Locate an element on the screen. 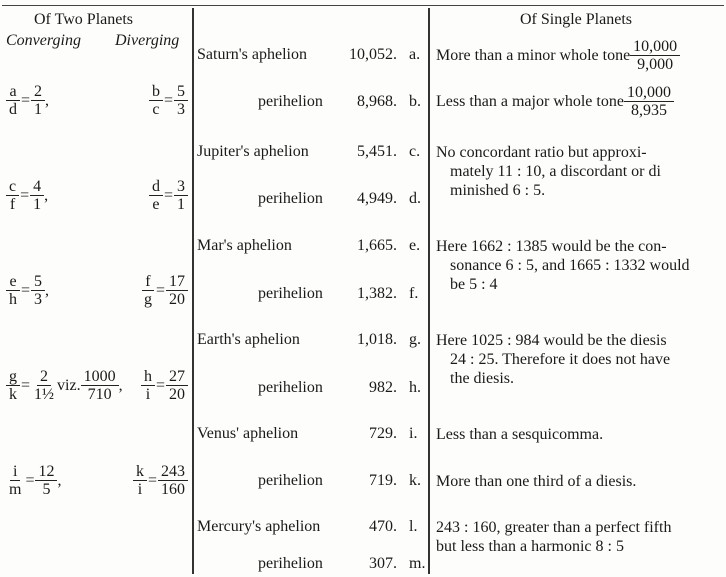 The width and height of the screenshot is (726, 577). denominator: 160 is located at coordinates (173, 489).